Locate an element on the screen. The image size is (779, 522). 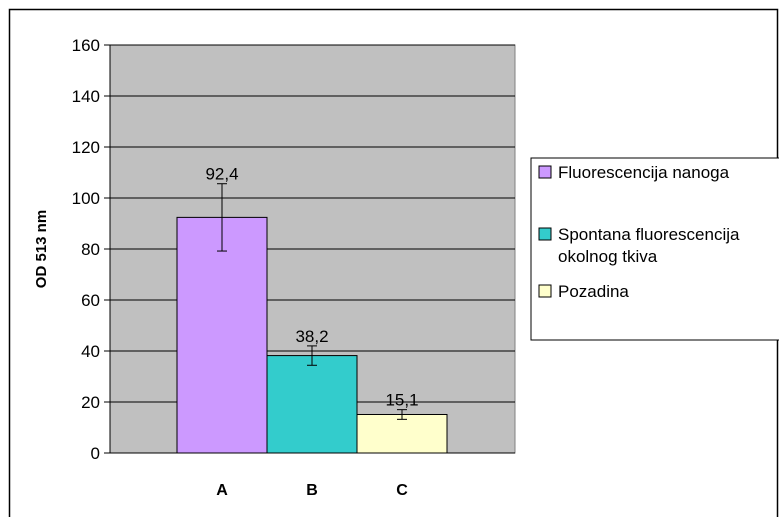
y-tick-label: 80 is located at coordinates (90, 249).